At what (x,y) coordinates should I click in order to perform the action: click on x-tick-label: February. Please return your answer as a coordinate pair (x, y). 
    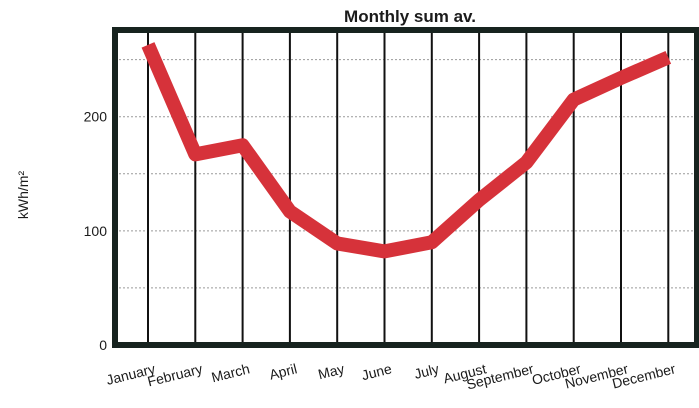
    Looking at the image, I should click on (175, 374).